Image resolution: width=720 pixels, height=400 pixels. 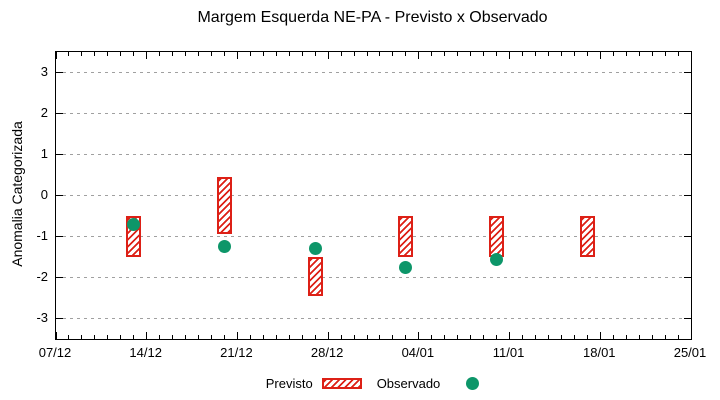 I want to click on y-axis-tick-label: 2, so click(x=44, y=112).